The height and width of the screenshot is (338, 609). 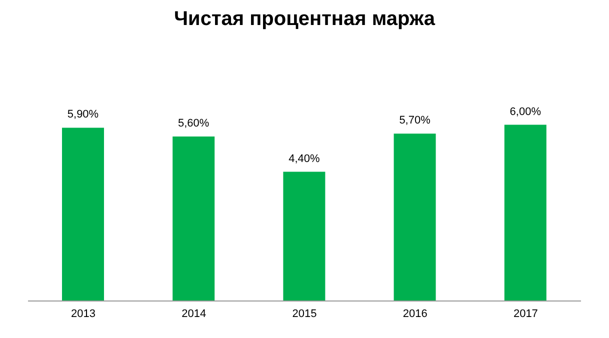 I want to click on data-label: 6,00%, so click(x=526, y=112).